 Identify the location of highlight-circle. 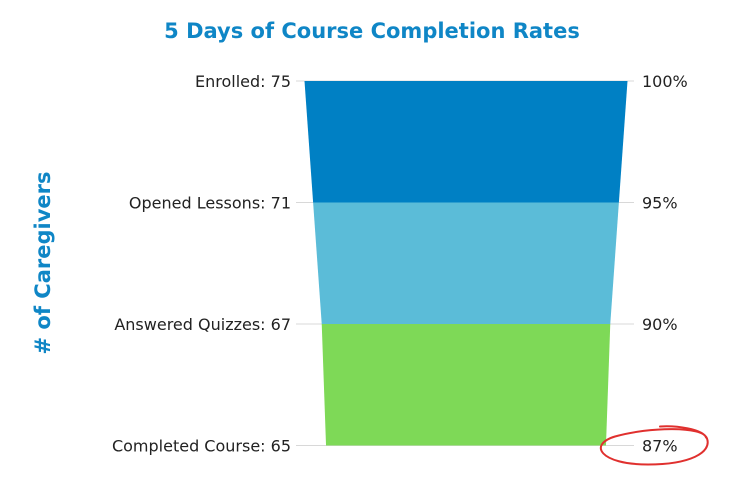
(654, 445).